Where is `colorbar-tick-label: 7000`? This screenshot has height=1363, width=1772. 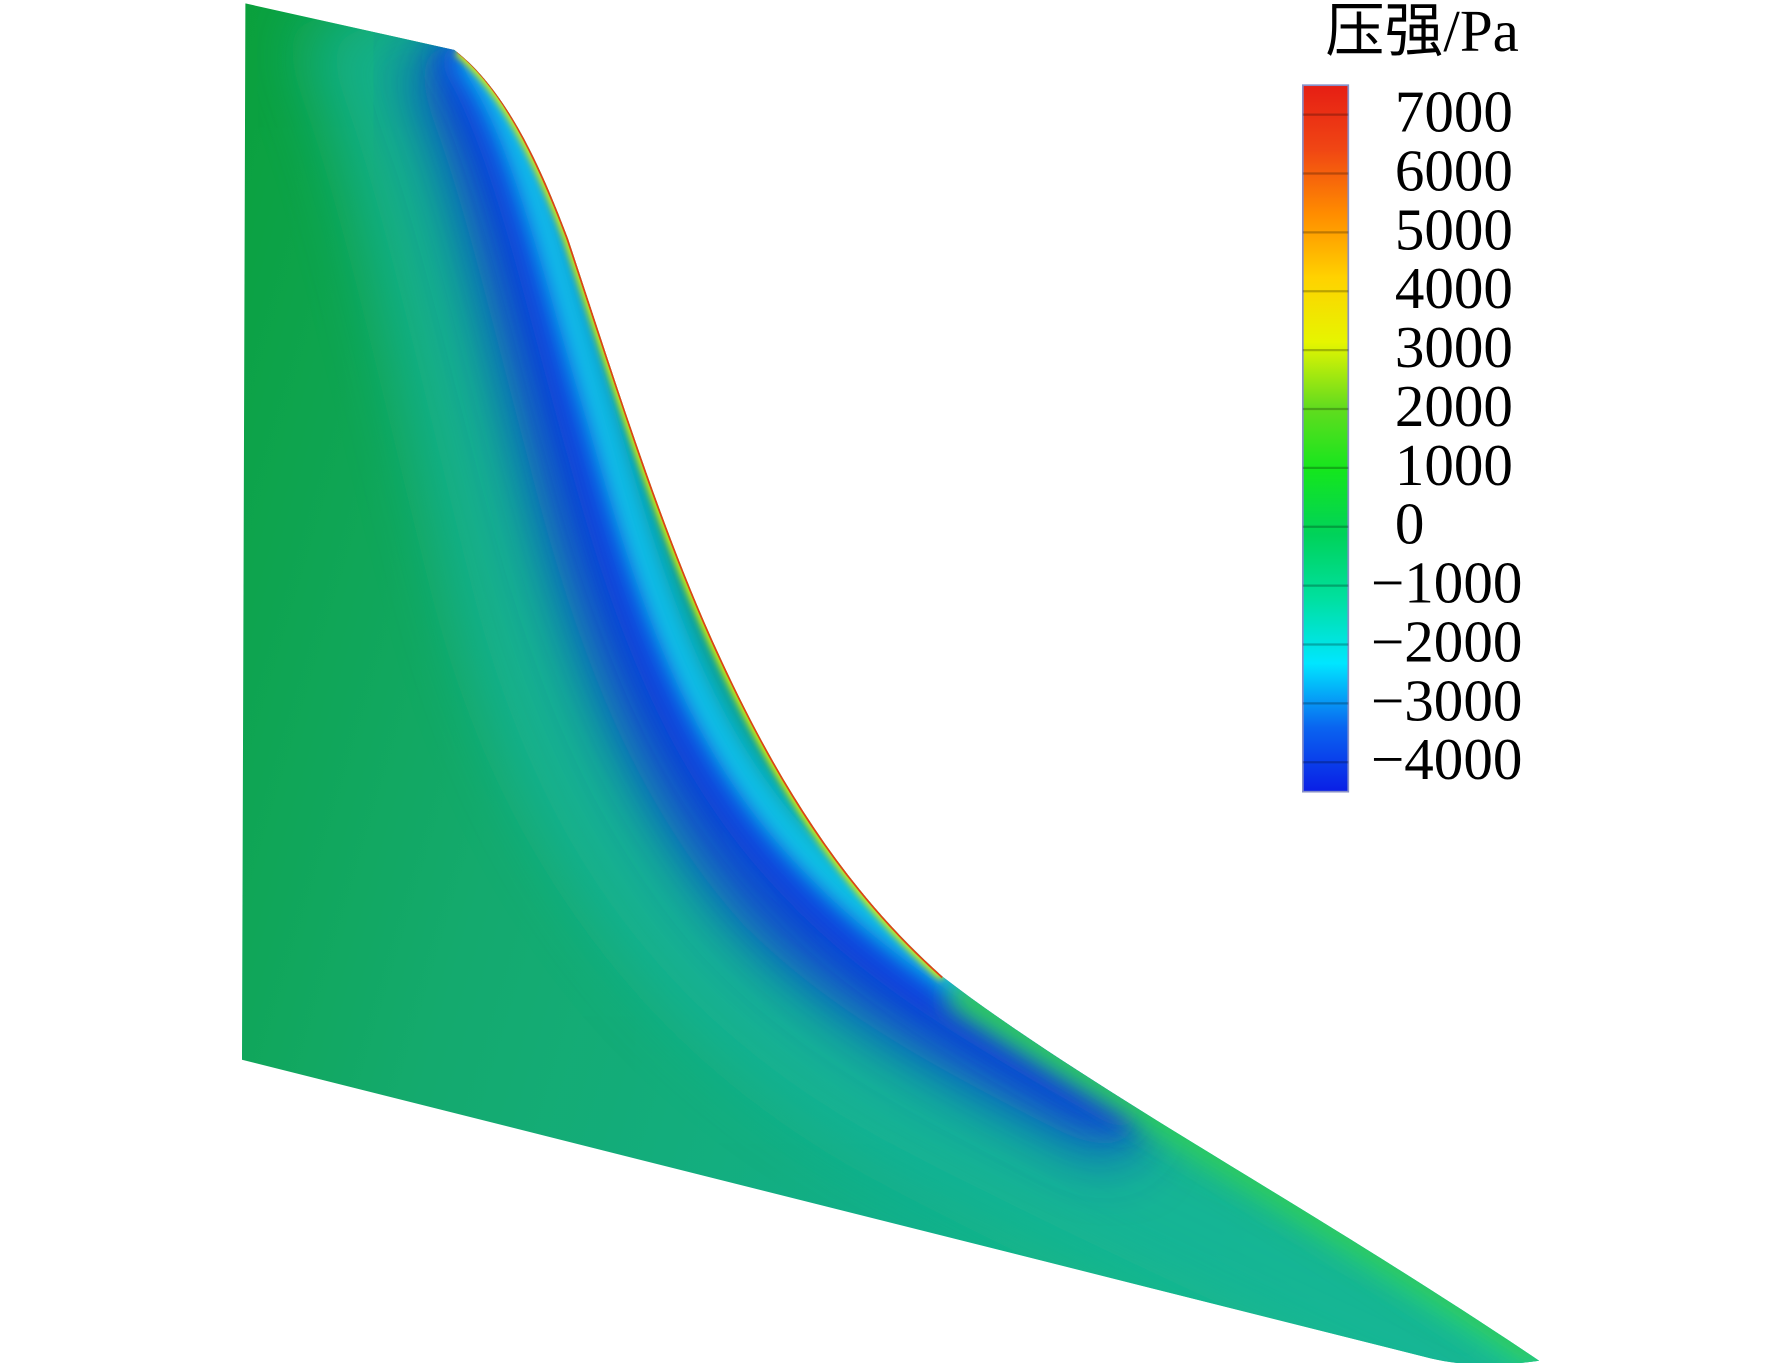
colorbar-tick-label: 7000 is located at coordinates (1454, 112).